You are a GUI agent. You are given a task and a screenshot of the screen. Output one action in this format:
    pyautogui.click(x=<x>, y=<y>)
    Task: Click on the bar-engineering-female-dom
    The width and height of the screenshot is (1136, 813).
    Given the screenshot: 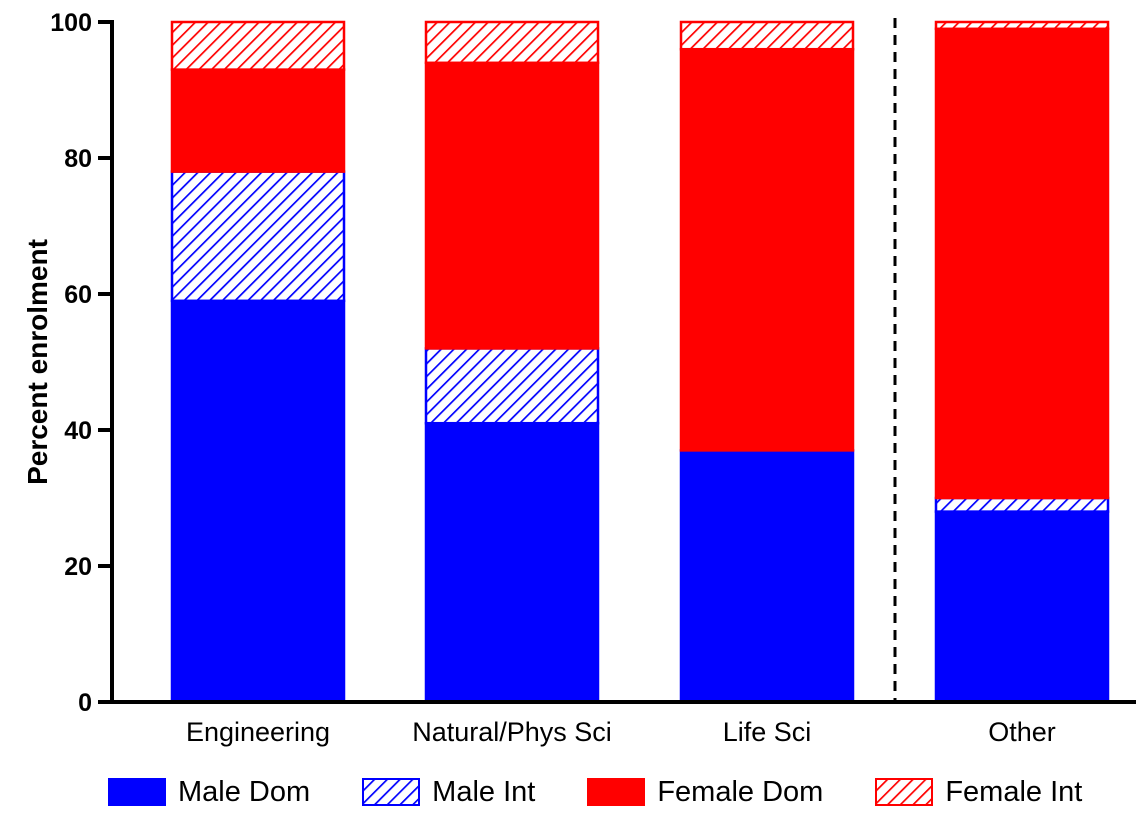 What is the action you would take?
    pyautogui.click(x=258, y=120)
    